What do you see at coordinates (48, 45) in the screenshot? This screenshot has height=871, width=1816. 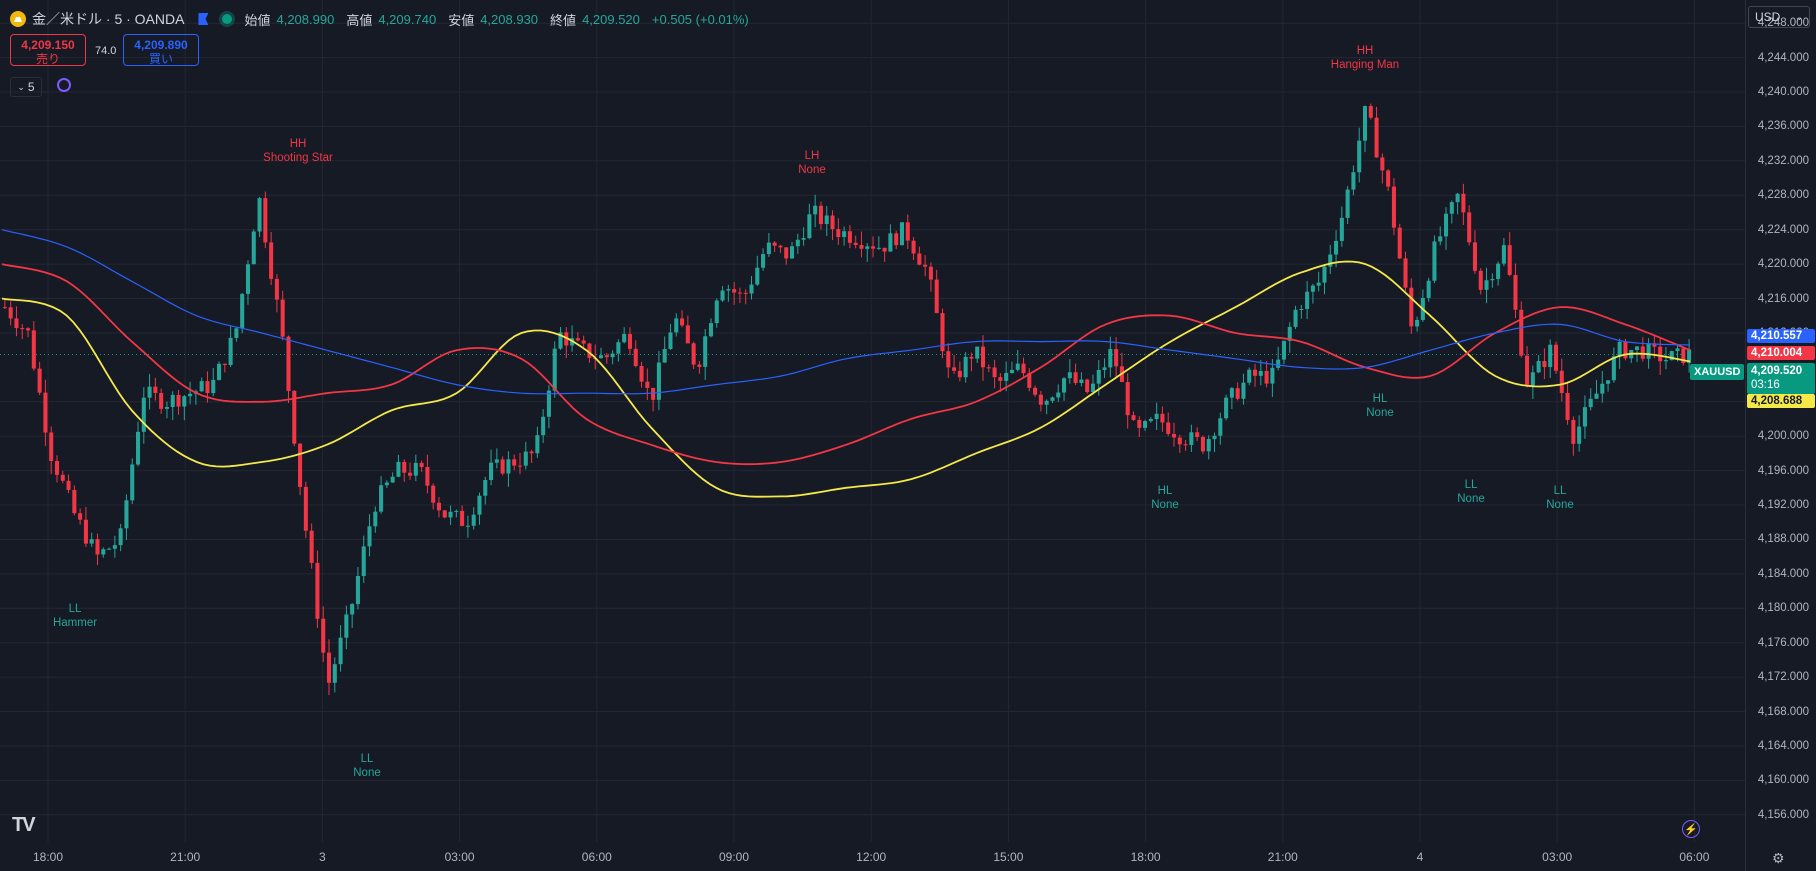 I see `sell-price: 4,209.150` at bounding box center [48, 45].